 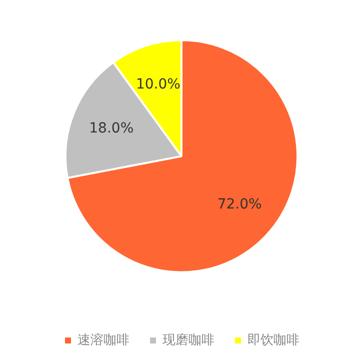 I want to click on legend-label: 速溶咖啡, so click(x=104, y=340).